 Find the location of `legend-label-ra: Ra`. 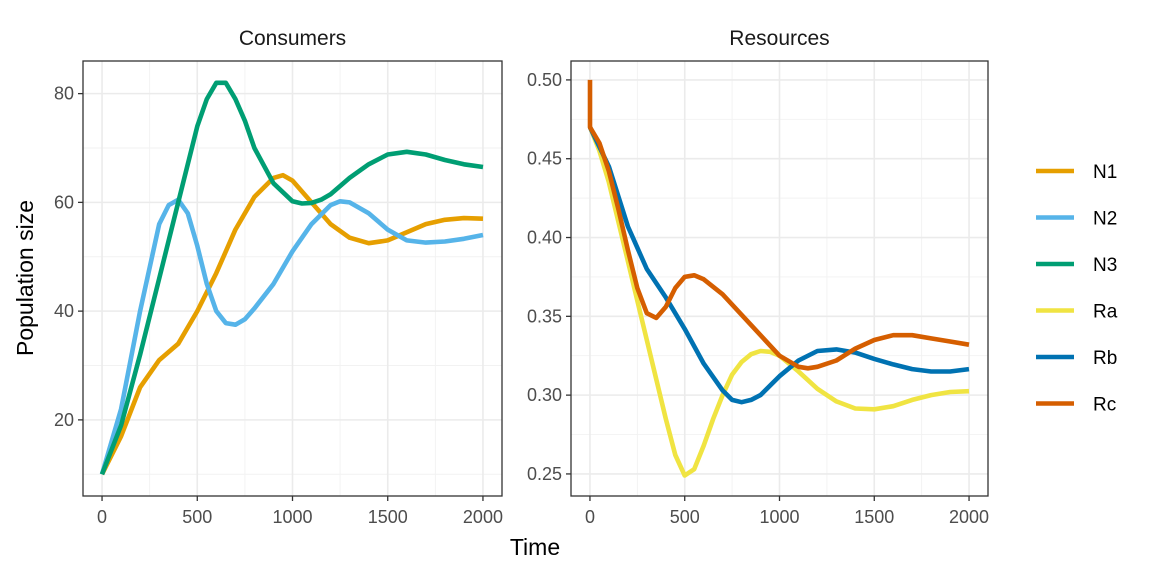

legend-label-ra: Ra is located at coordinates (1105, 312).